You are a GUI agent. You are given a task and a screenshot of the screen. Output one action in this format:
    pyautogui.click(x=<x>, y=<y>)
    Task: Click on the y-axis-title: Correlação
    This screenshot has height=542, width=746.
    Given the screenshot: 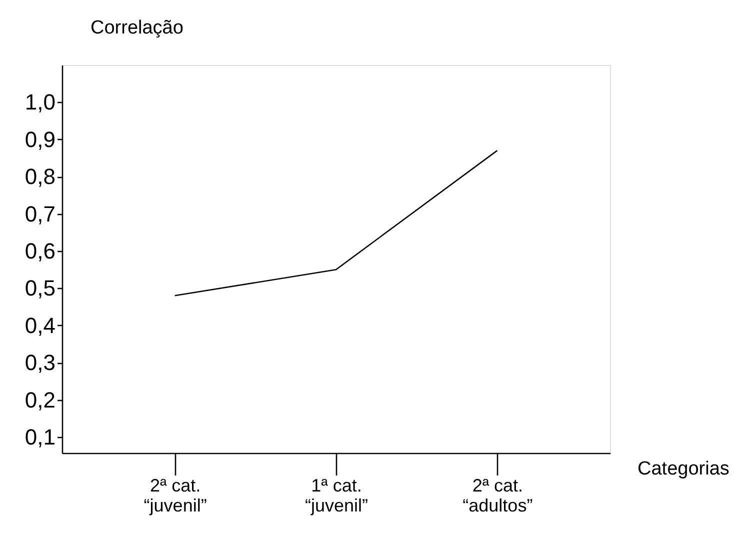 What is the action you would take?
    pyautogui.click(x=137, y=28)
    